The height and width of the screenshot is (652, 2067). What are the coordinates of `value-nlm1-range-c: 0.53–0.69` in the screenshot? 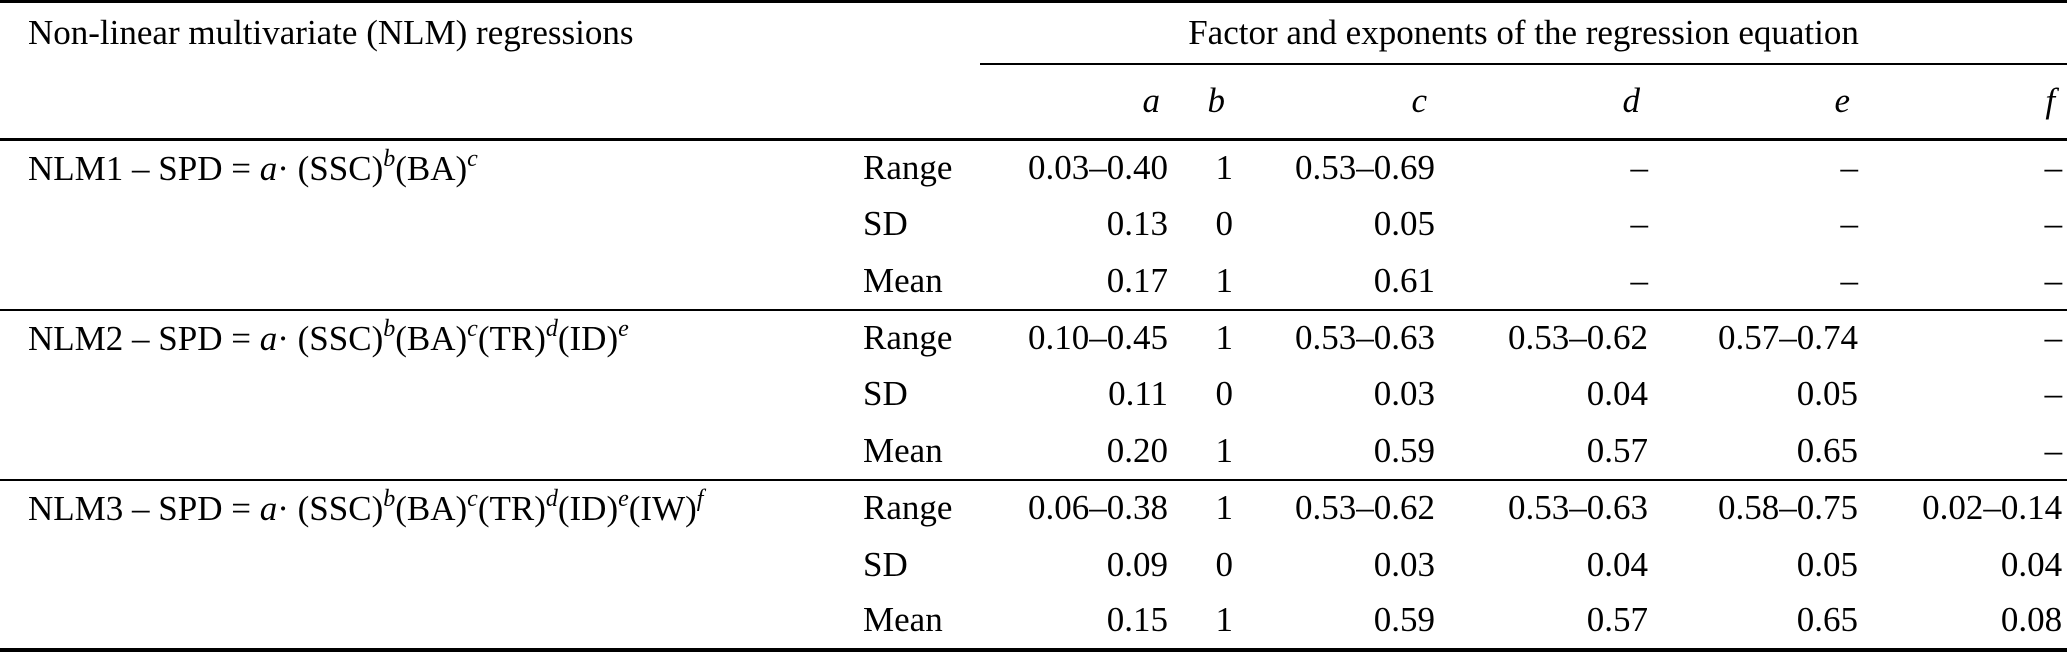 It's located at (1365, 168).